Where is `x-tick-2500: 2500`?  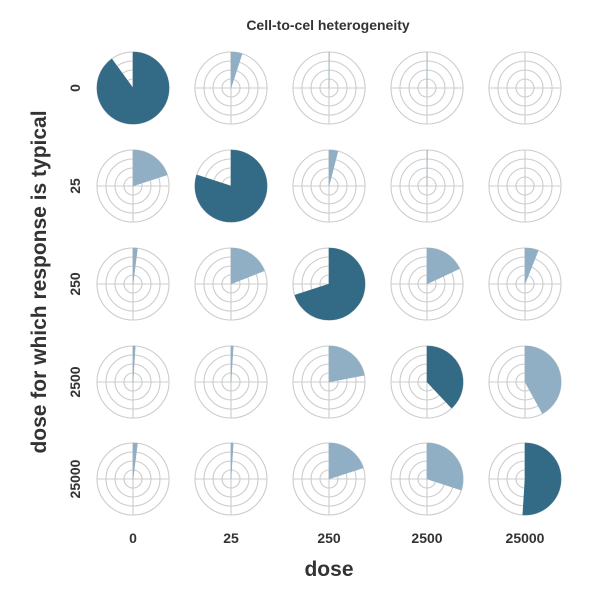 x-tick-2500: 2500 is located at coordinates (426, 538).